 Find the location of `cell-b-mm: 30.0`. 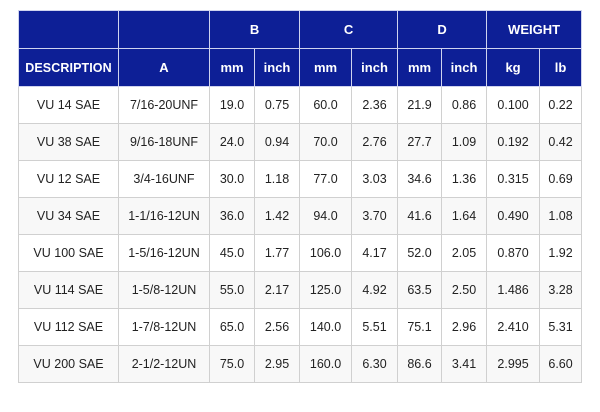

cell-b-mm: 30.0 is located at coordinates (232, 179).